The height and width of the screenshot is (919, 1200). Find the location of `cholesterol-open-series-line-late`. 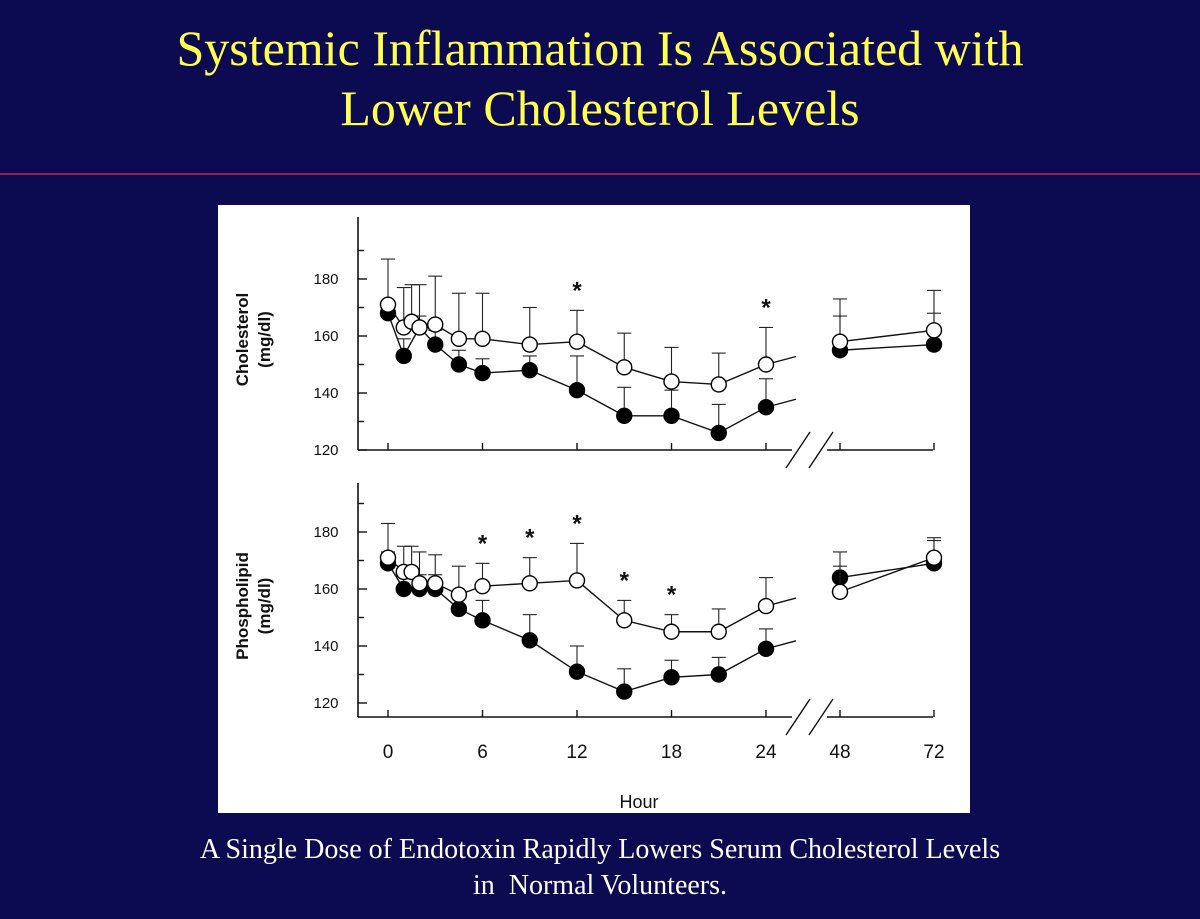

cholesterol-open-series-line-late is located at coordinates (887, 336).